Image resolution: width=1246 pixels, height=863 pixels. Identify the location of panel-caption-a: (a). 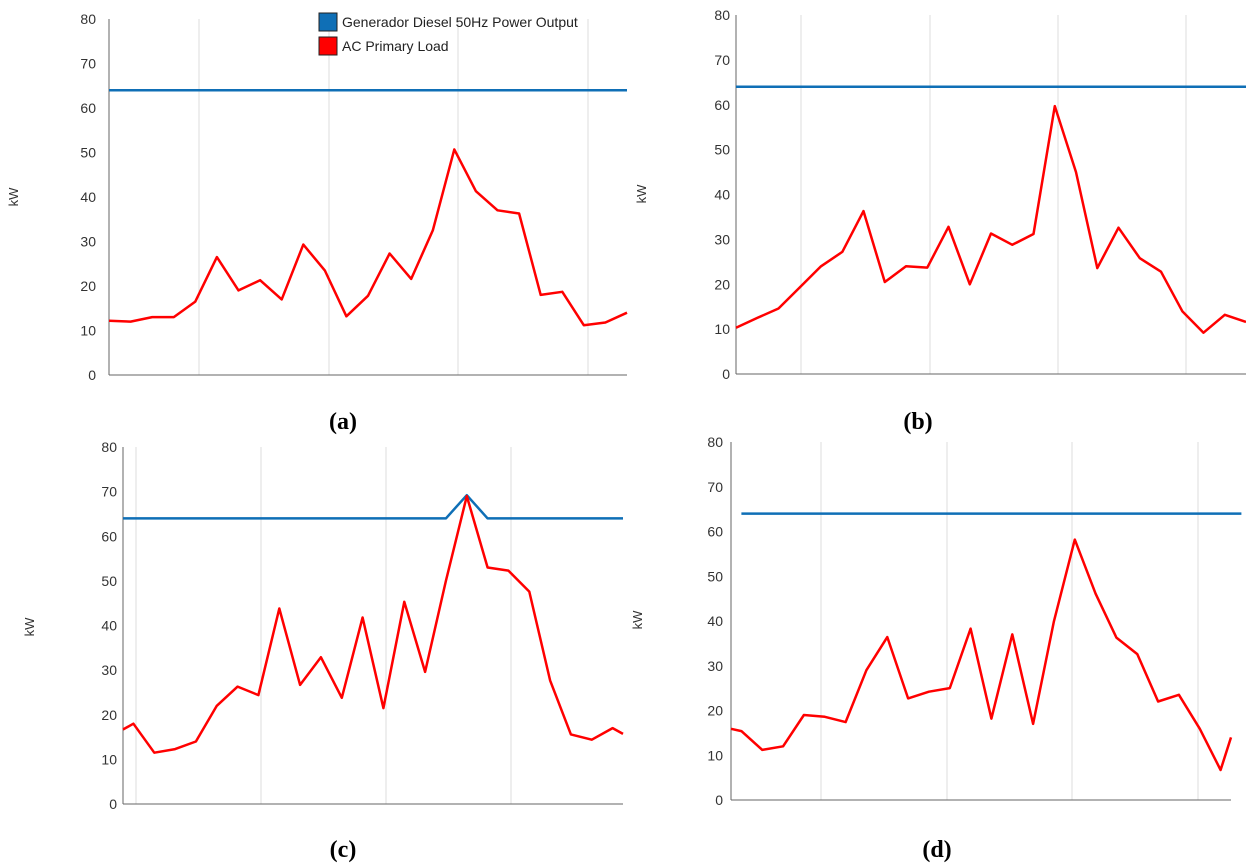
(343, 422).